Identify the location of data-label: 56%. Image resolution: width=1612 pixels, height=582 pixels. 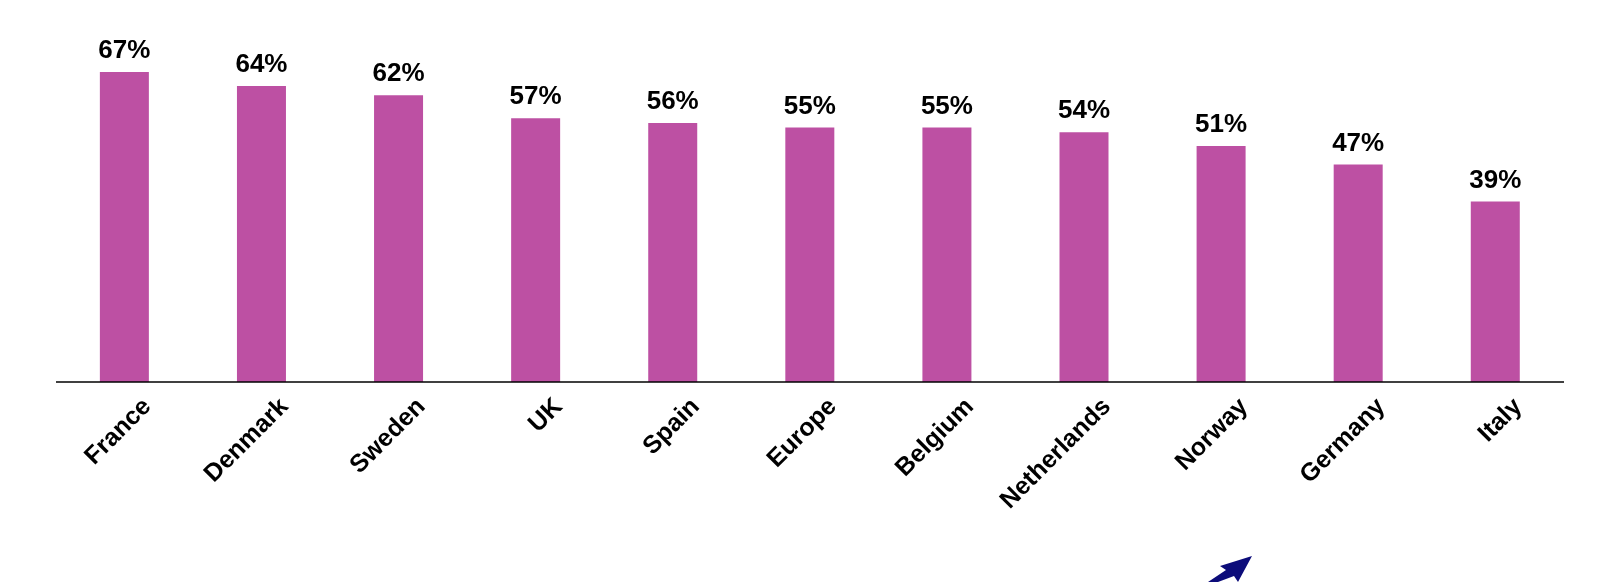
(672, 99).